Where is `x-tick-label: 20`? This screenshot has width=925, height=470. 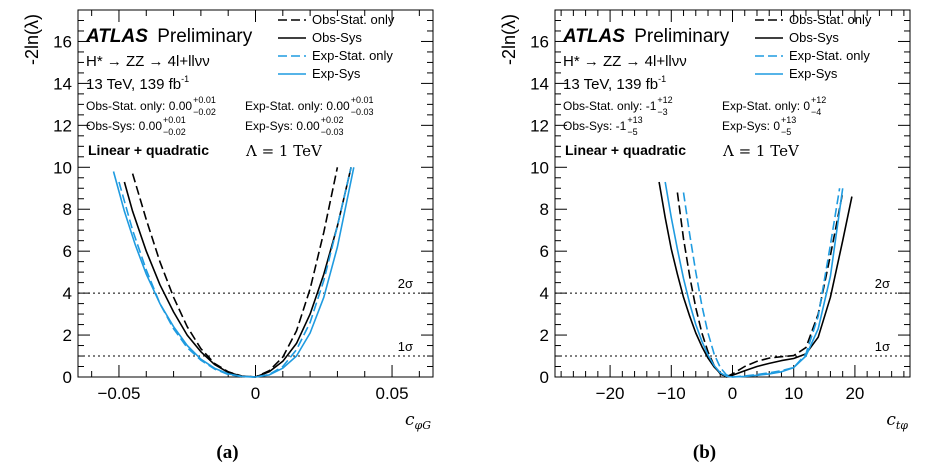 x-tick-label: 20 is located at coordinates (854, 393).